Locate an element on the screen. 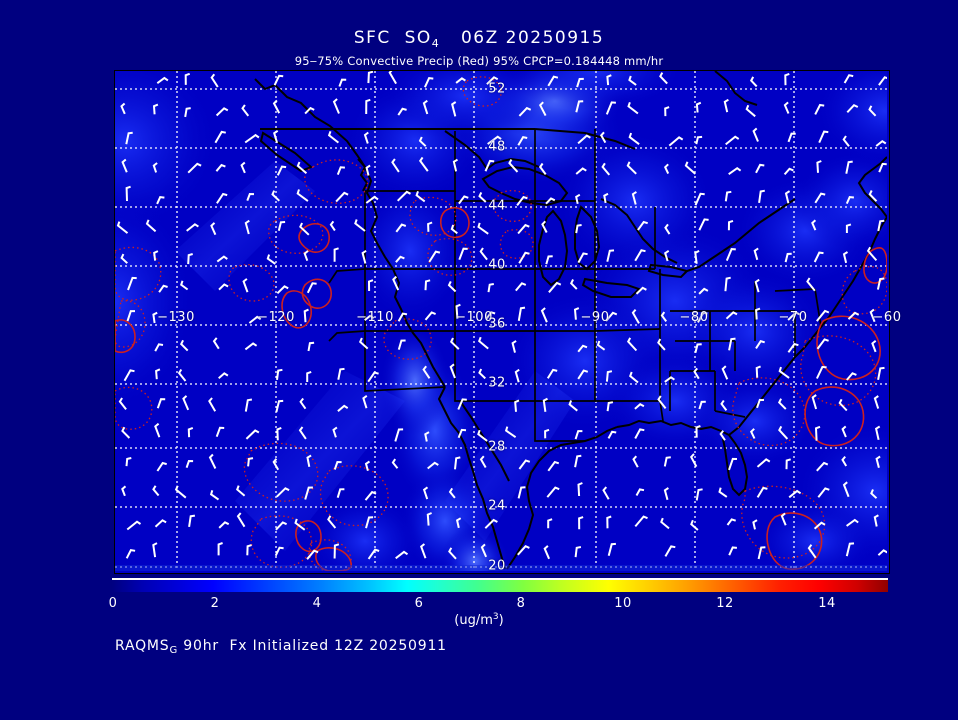 Image resolution: width=958 pixels, height=720 pixels. page-title: SFC SO4 06Z 20250915 is located at coordinates (479, 39).